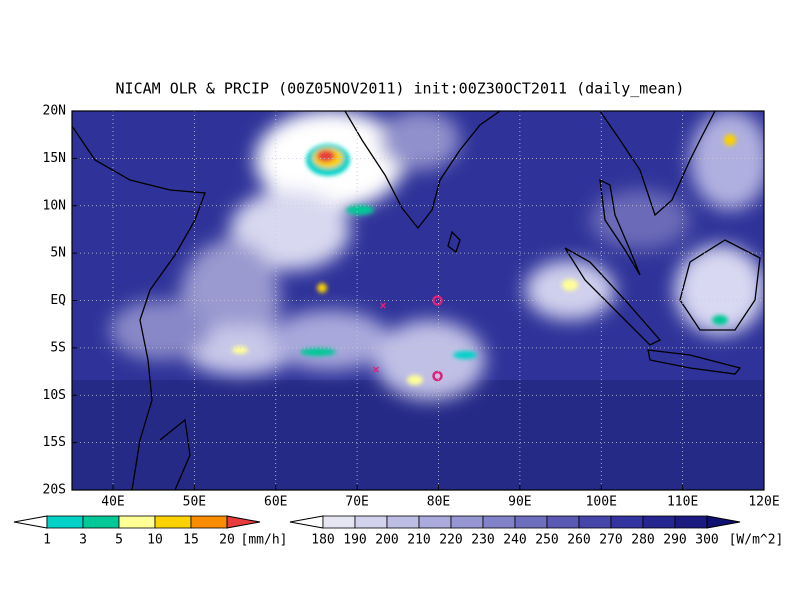 The height and width of the screenshot is (604, 800). Describe the element at coordinates (54, 395) in the screenshot. I see `lat-label: 10S` at that location.